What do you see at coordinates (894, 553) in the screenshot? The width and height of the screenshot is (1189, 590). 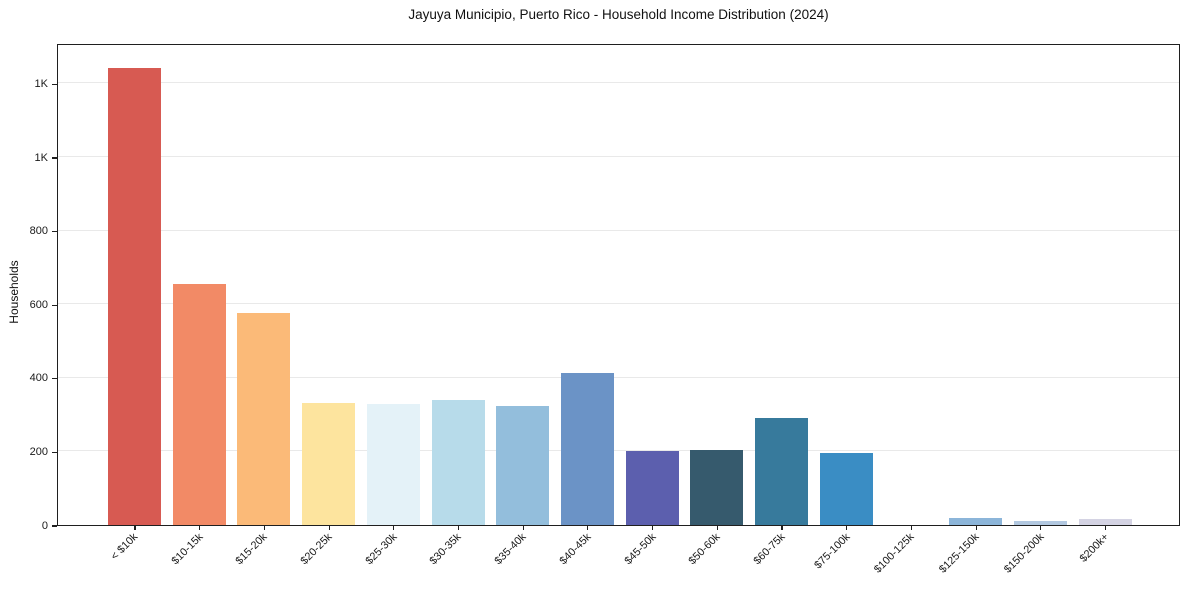 I see `x-tick-label: $100-125k` at bounding box center [894, 553].